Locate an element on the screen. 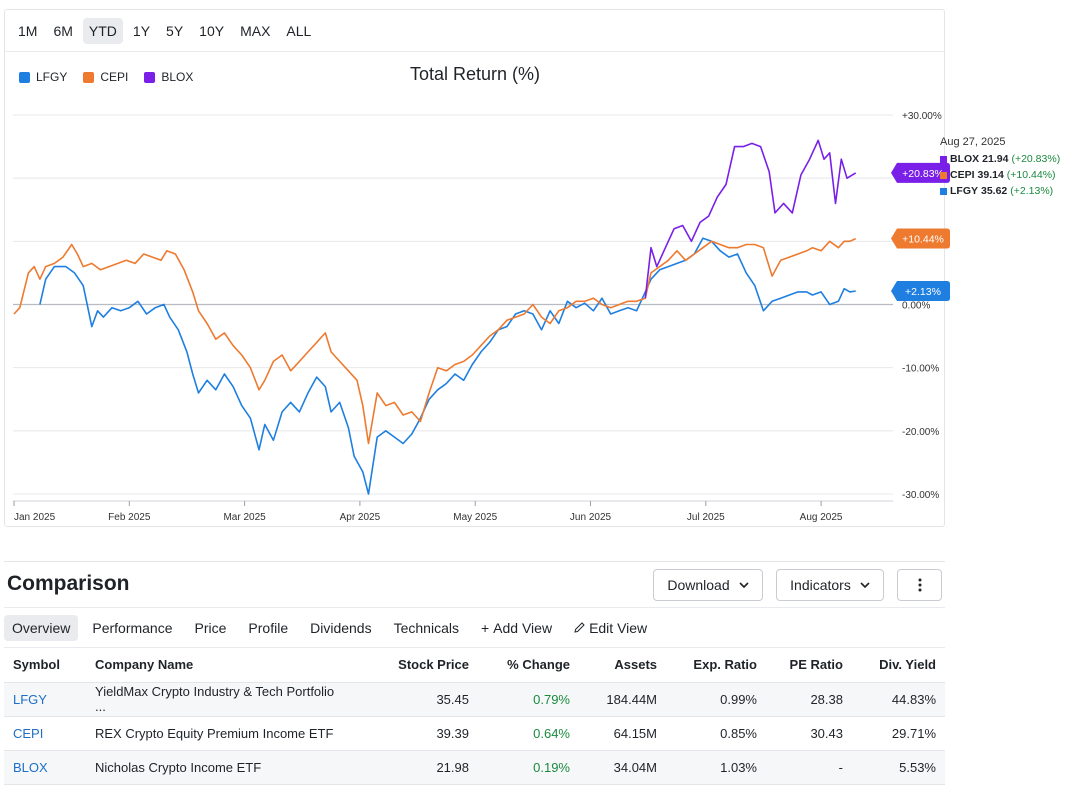  hover-row-blox: BLOX 21.94 (+20.83%) is located at coordinates (1000, 159).